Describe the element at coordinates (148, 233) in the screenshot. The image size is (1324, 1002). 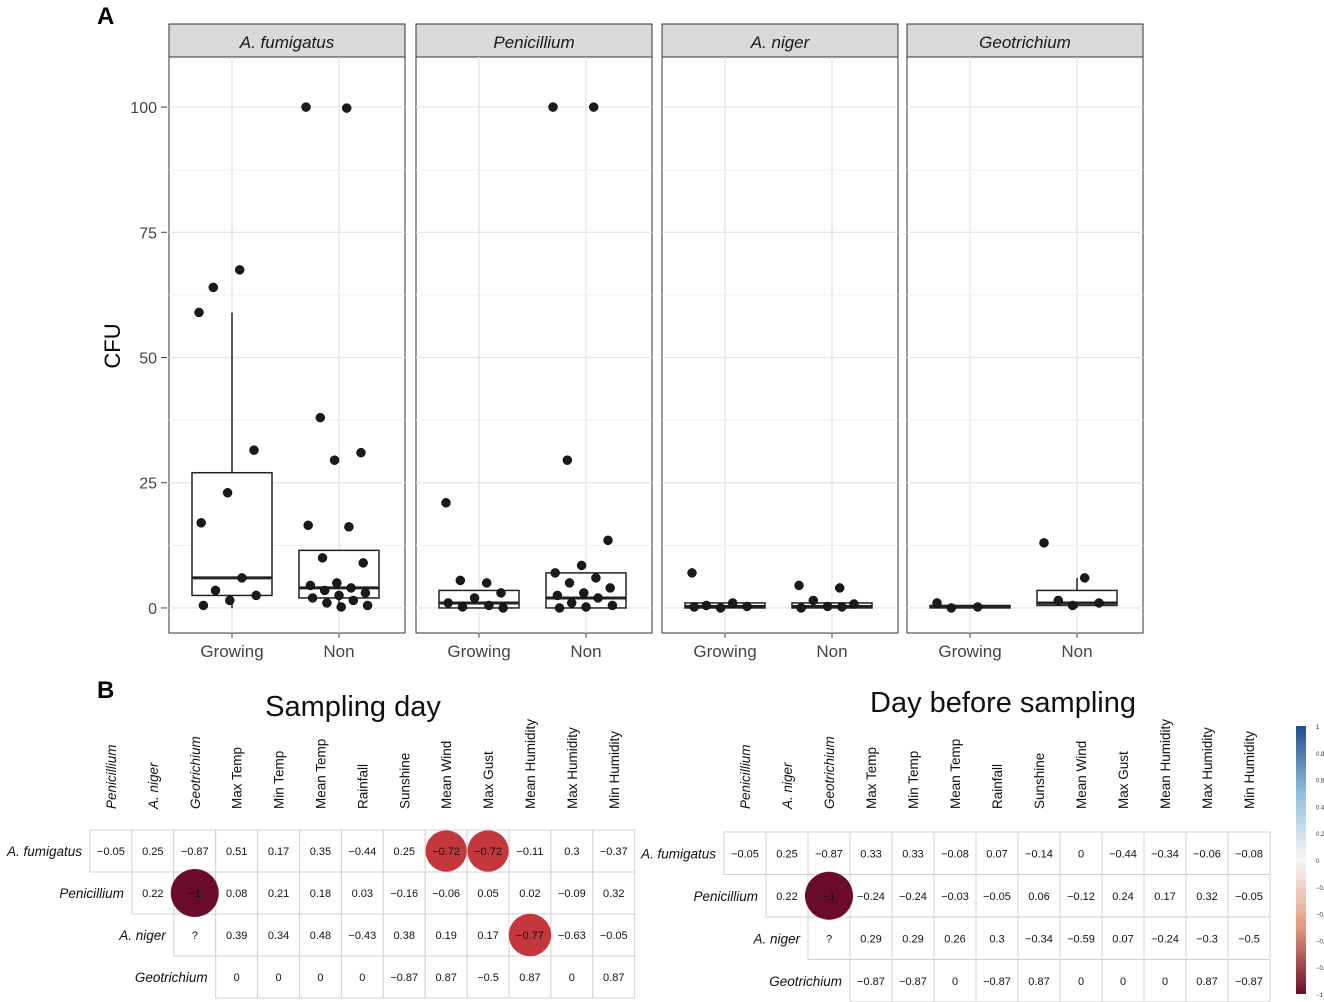
I see `y-tick-label: 75` at that location.